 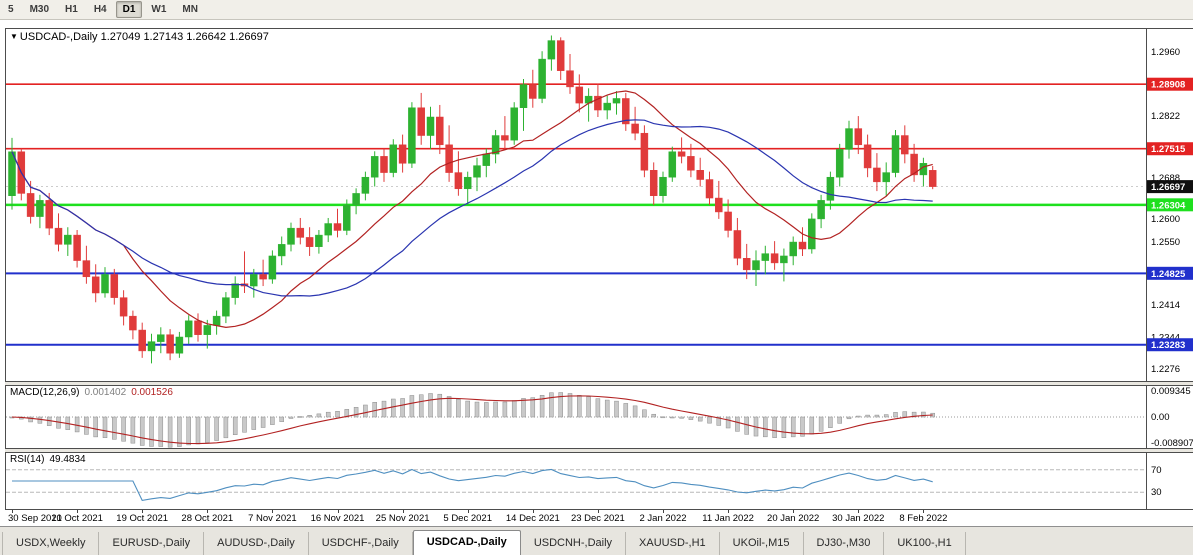 What do you see at coordinates (1165, 369) in the screenshot?
I see `svg-text: 1.2276` at bounding box center [1165, 369].